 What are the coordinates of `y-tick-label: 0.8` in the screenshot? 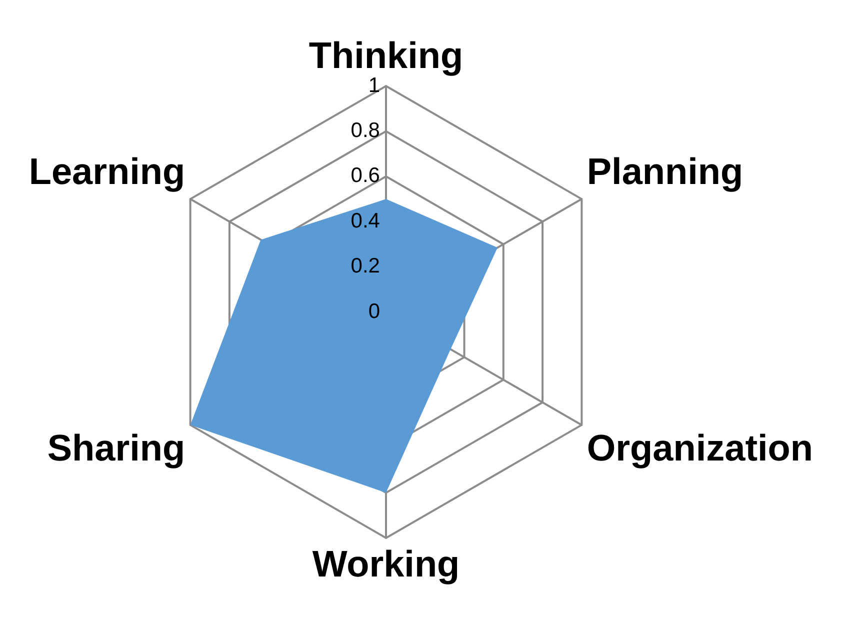 It's located at (365, 130).